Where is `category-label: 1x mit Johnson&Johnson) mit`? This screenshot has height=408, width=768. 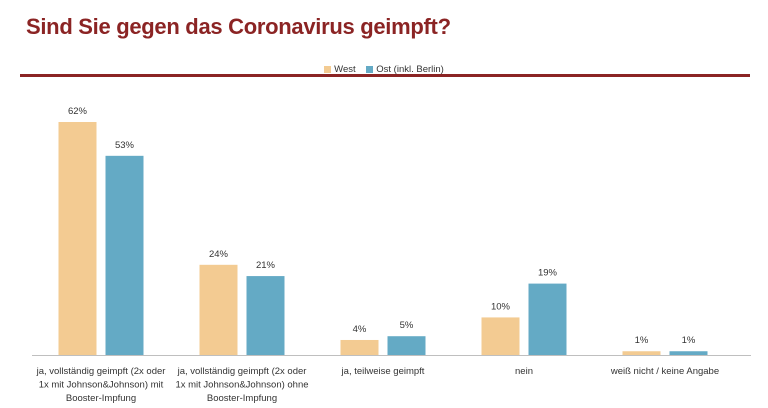
category-label: 1x mit Johnson&Johnson) mit is located at coordinates (101, 385).